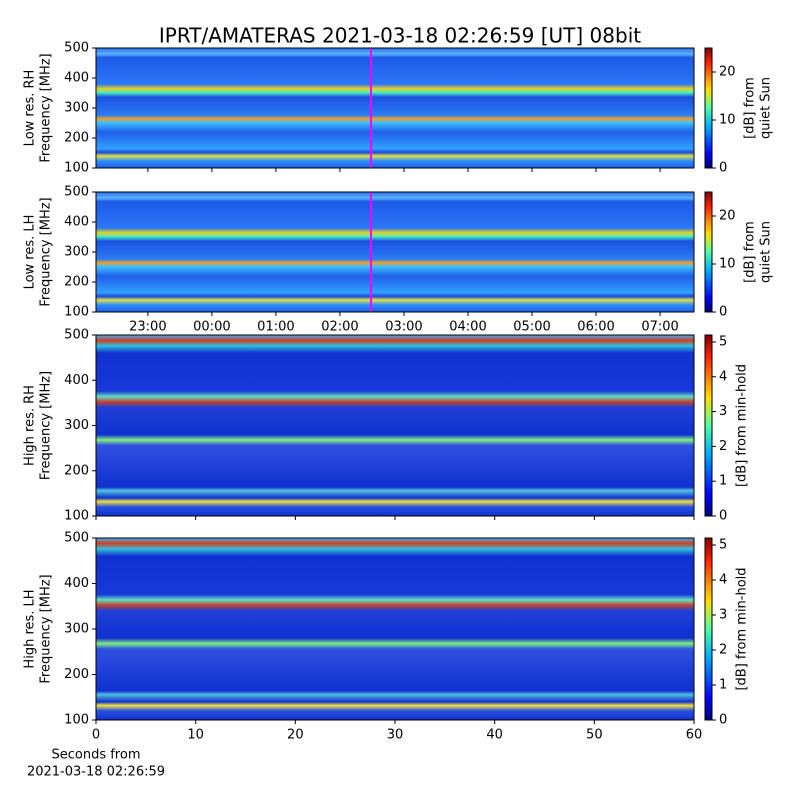 The image size is (800, 800). Describe the element at coordinates (694, 735) in the screenshot. I see `x-tick-label: 60` at that location.